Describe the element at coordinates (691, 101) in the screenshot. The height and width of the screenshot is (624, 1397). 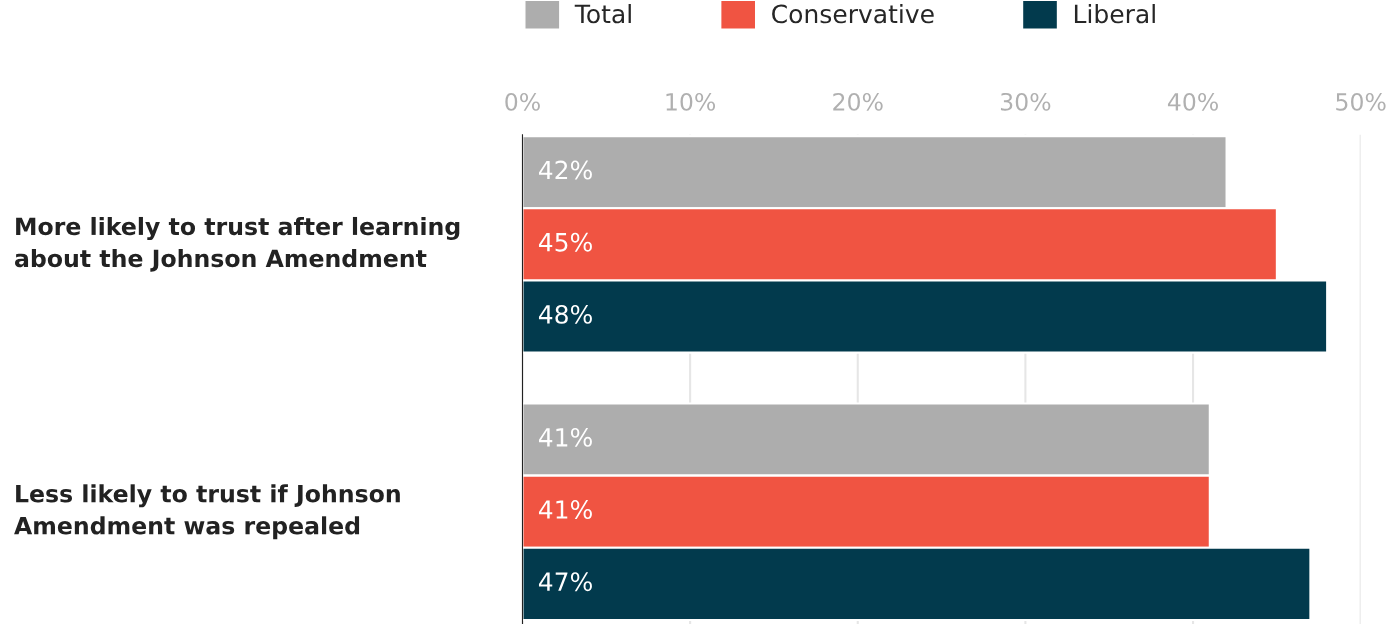
I see `x-tick-label: 10%` at that location.